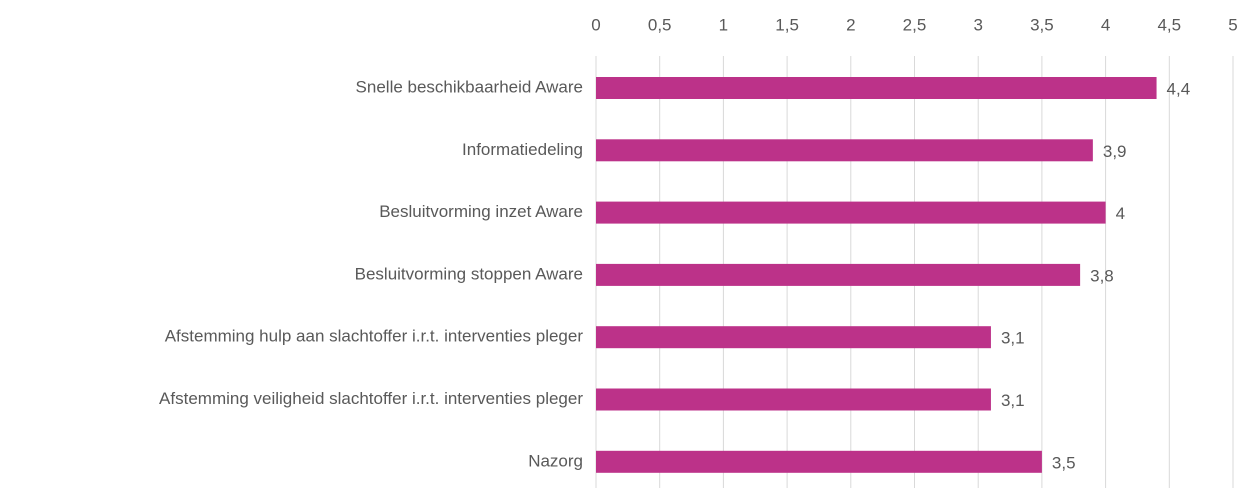  Describe the element at coordinates (1179, 88) in the screenshot. I see `data-label: 4,4` at that location.